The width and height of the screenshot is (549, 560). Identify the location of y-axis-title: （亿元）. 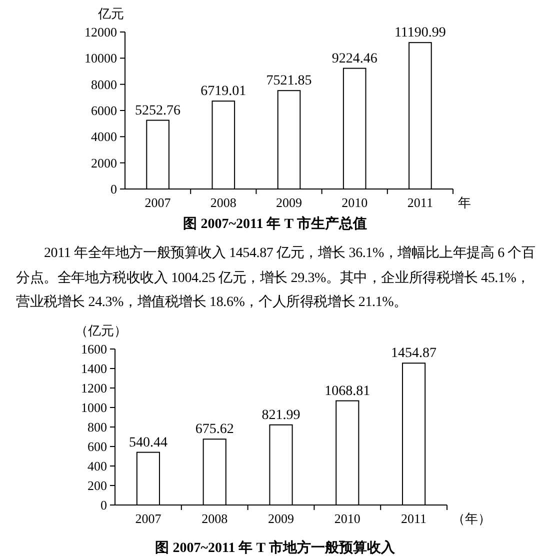
(101, 330).